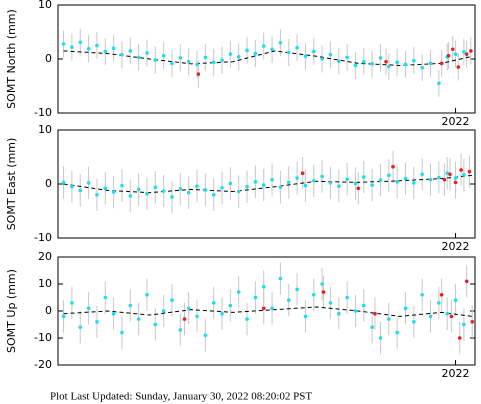 This screenshot has height=404, width=481. Describe the element at coordinates (268, 311) in the screenshot. I see `trend-line` at that location.